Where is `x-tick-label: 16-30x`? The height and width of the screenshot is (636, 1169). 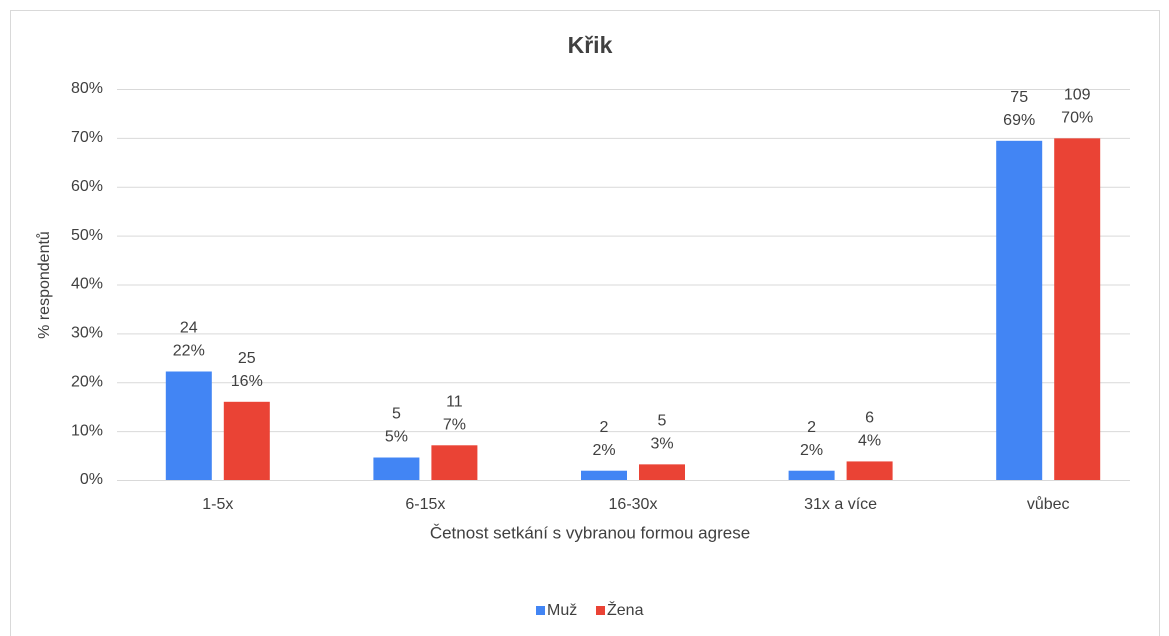
x-tick-label: 16-30x is located at coordinates (633, 504).